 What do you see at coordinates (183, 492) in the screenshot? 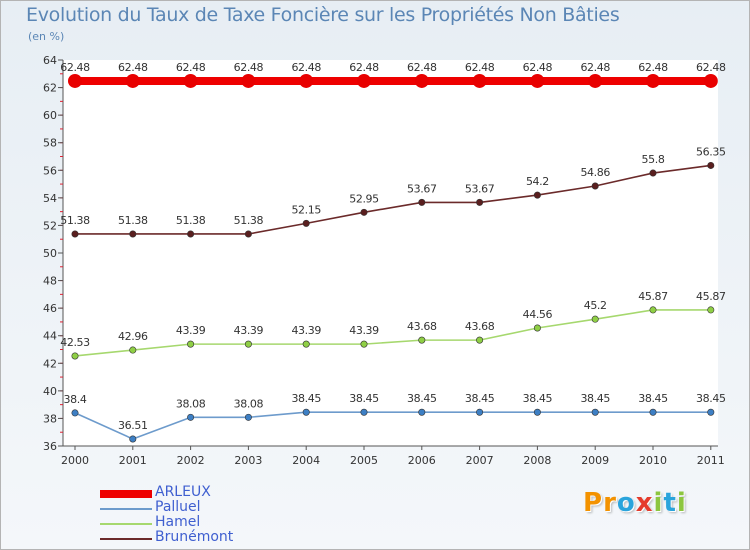
I see `legend-label: ARLEUX` at bounding box center [183, 492].